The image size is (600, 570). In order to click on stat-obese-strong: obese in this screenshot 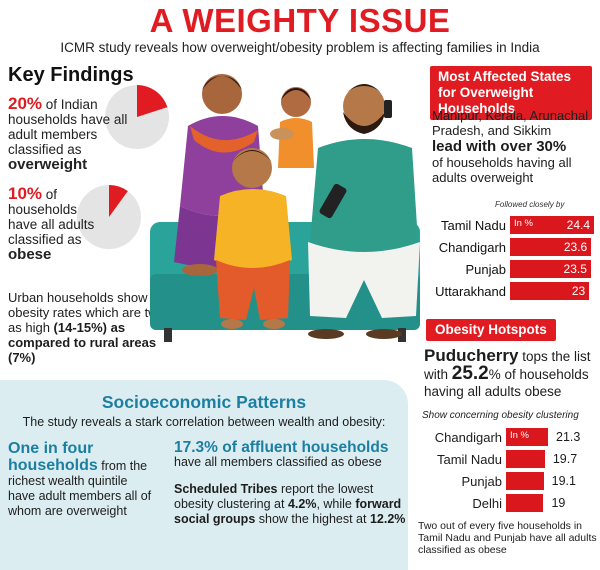, I will do `click(30, 254)`.